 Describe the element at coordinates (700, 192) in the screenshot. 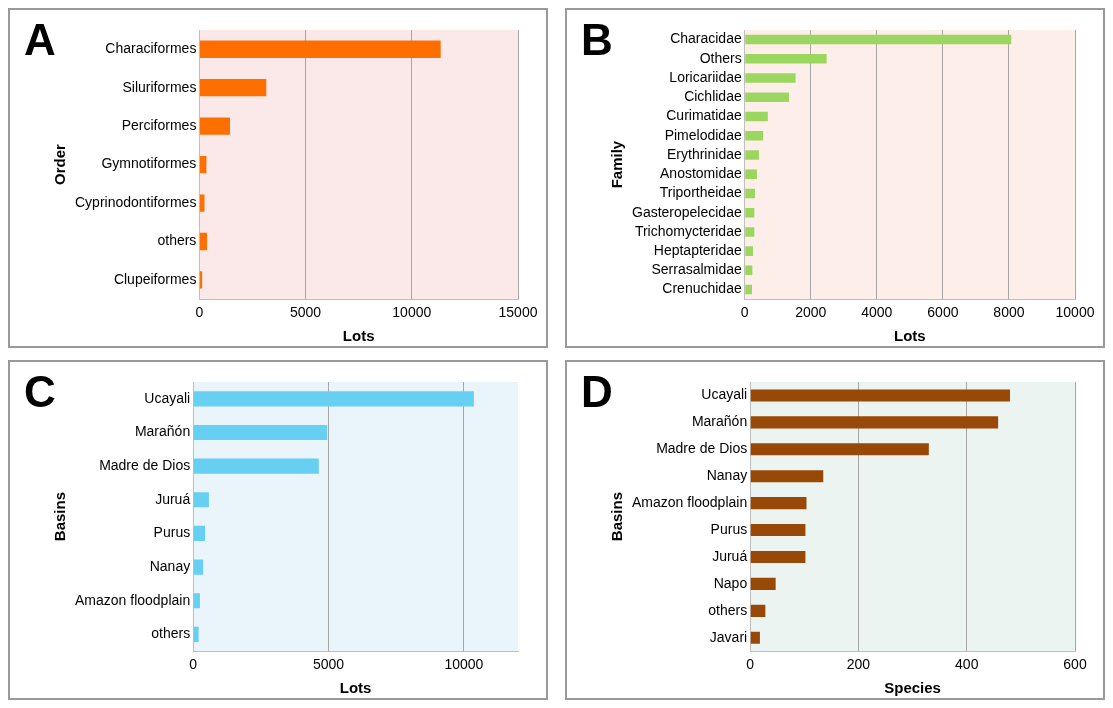

I see `y-tick-label: Triportheidae` at that location.